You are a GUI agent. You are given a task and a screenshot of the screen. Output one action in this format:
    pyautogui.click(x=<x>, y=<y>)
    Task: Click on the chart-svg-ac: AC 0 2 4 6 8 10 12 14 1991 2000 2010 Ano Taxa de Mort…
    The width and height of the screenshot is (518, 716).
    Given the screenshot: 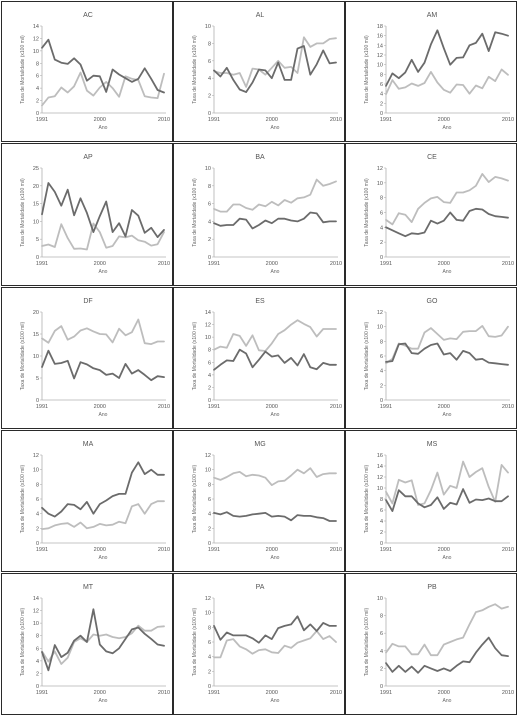 What is the action you would take?
    pyautogui.click(x=95, y=71)
    